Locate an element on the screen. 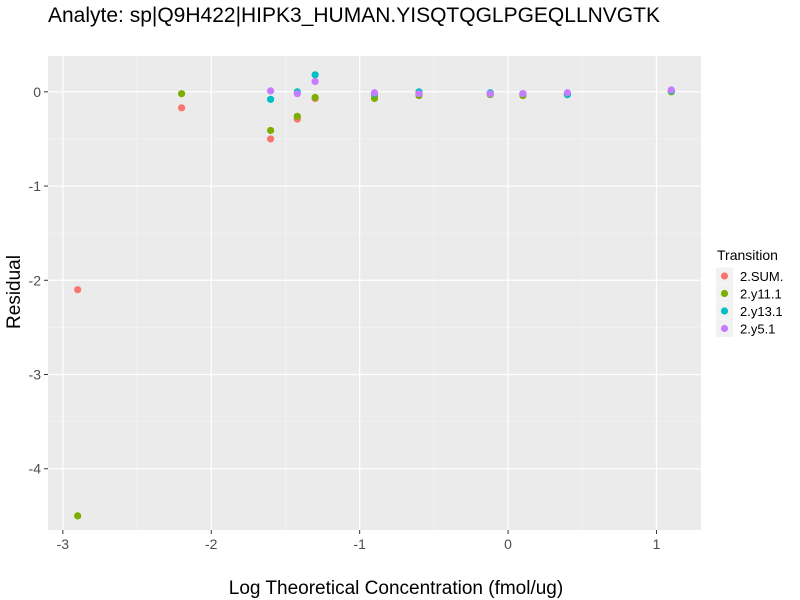  legend-label: 2.y5.1 is located at coordinates (757, 329).